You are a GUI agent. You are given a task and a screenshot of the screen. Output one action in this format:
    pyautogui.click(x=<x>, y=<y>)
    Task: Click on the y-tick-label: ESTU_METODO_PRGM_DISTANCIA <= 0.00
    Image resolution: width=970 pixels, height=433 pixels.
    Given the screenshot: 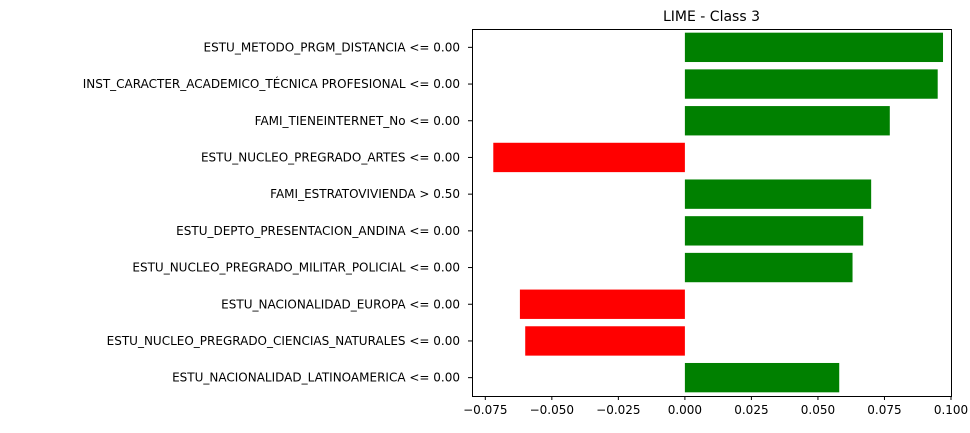 What is the action you would take?
    pyautogui.click(x=332, y=47)
    